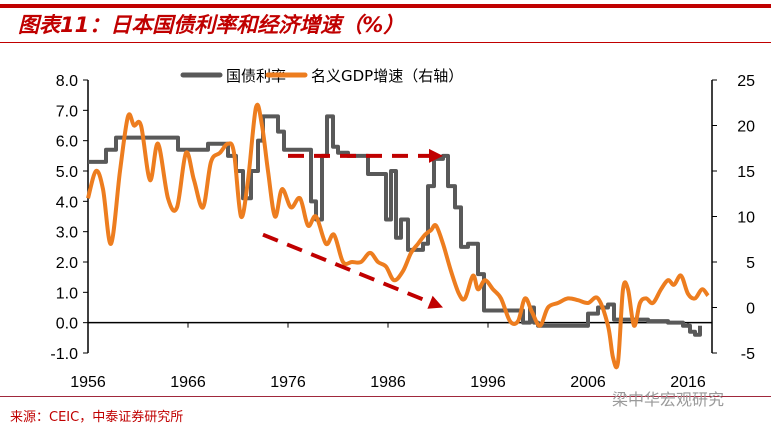  Describe the element at coordinates (188, 382) in the screenshot. I see `x-tick-label: 1966` at that location.